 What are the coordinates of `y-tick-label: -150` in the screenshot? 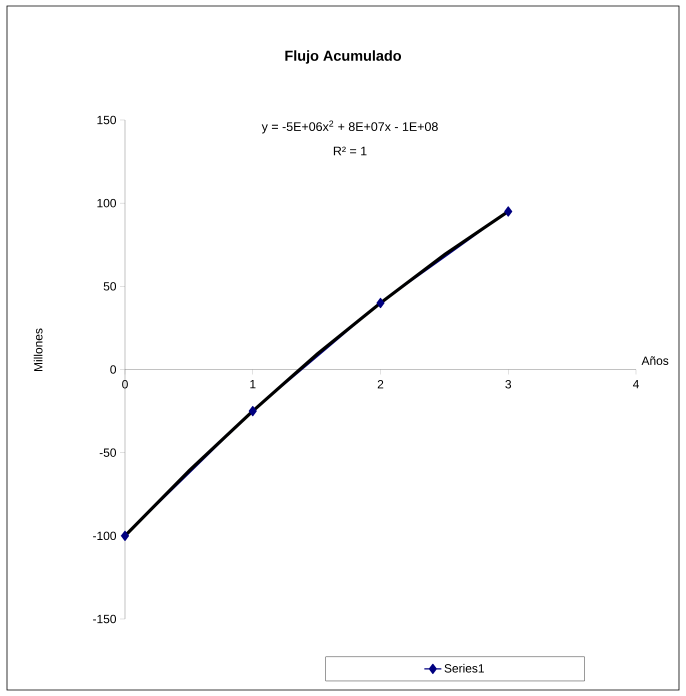 It's located at (104, 619).